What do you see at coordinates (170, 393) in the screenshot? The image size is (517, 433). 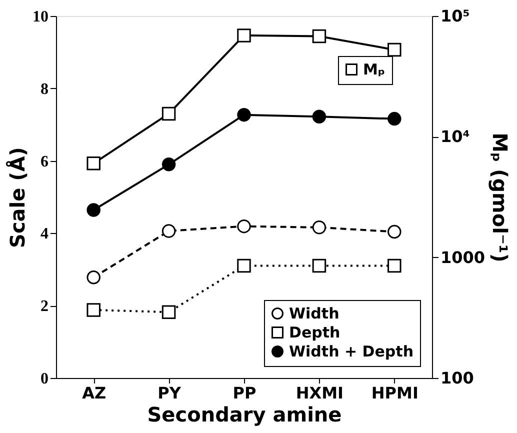 I see `x-tick-label: PY` at bounding box center [170, 393].